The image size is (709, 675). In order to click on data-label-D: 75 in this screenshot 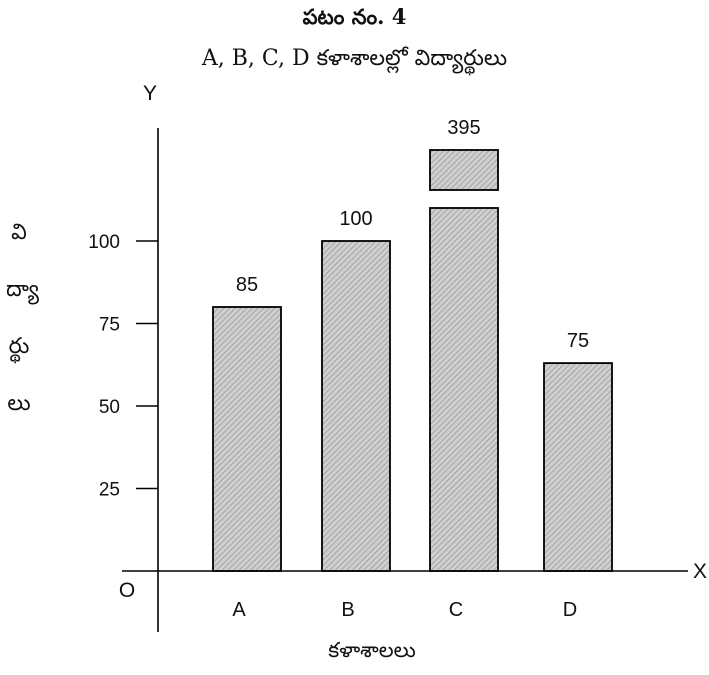, I will do `click(578, 341)`.